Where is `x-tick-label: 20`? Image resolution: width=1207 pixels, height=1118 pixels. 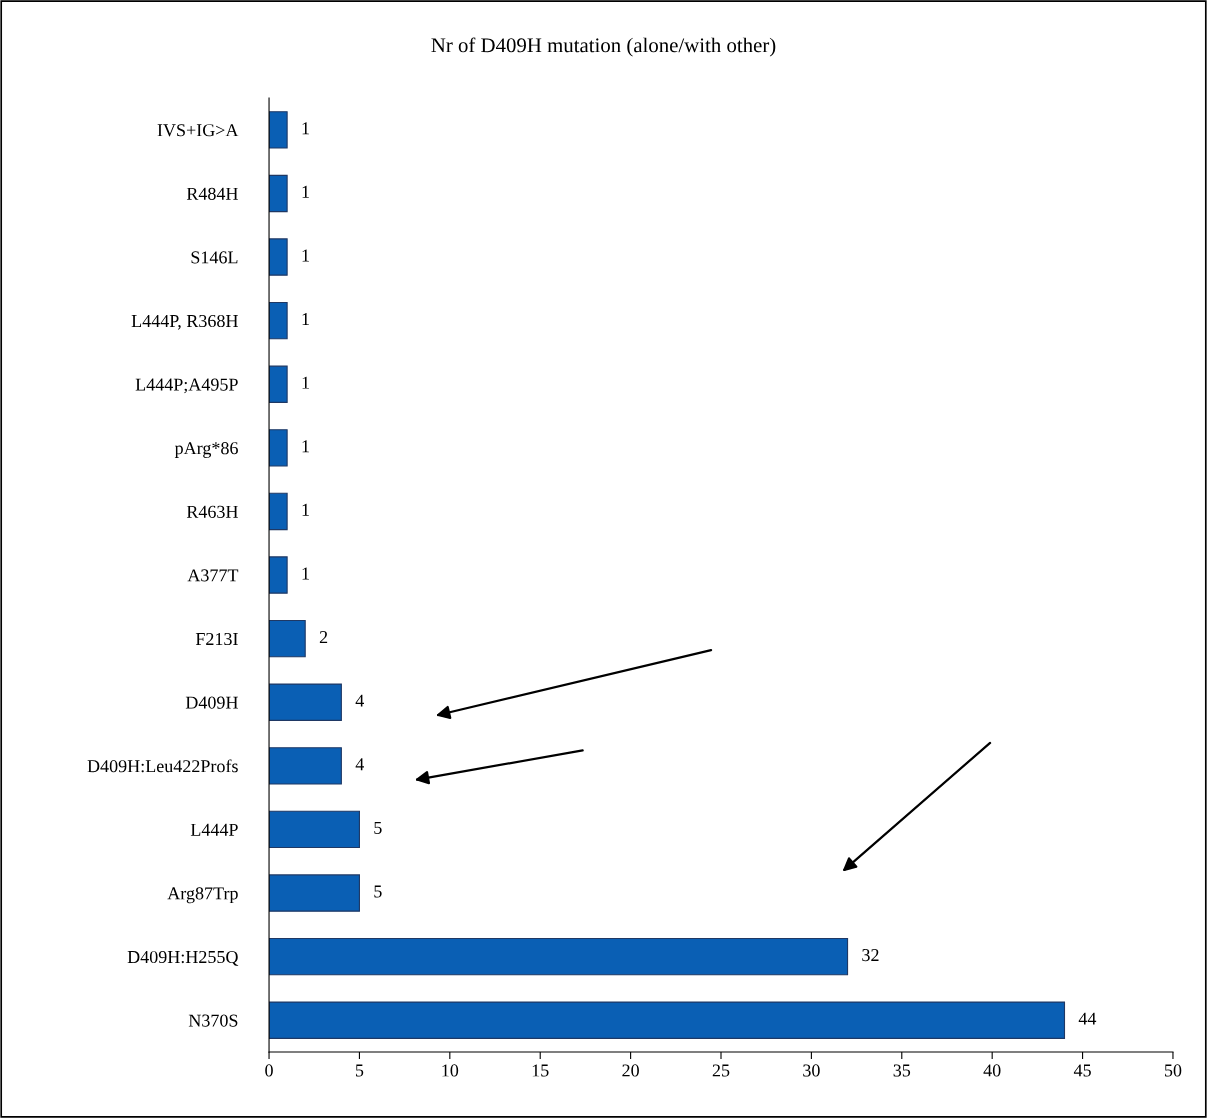 x-tick-label: 20 is located at coordinates (630, 1070).